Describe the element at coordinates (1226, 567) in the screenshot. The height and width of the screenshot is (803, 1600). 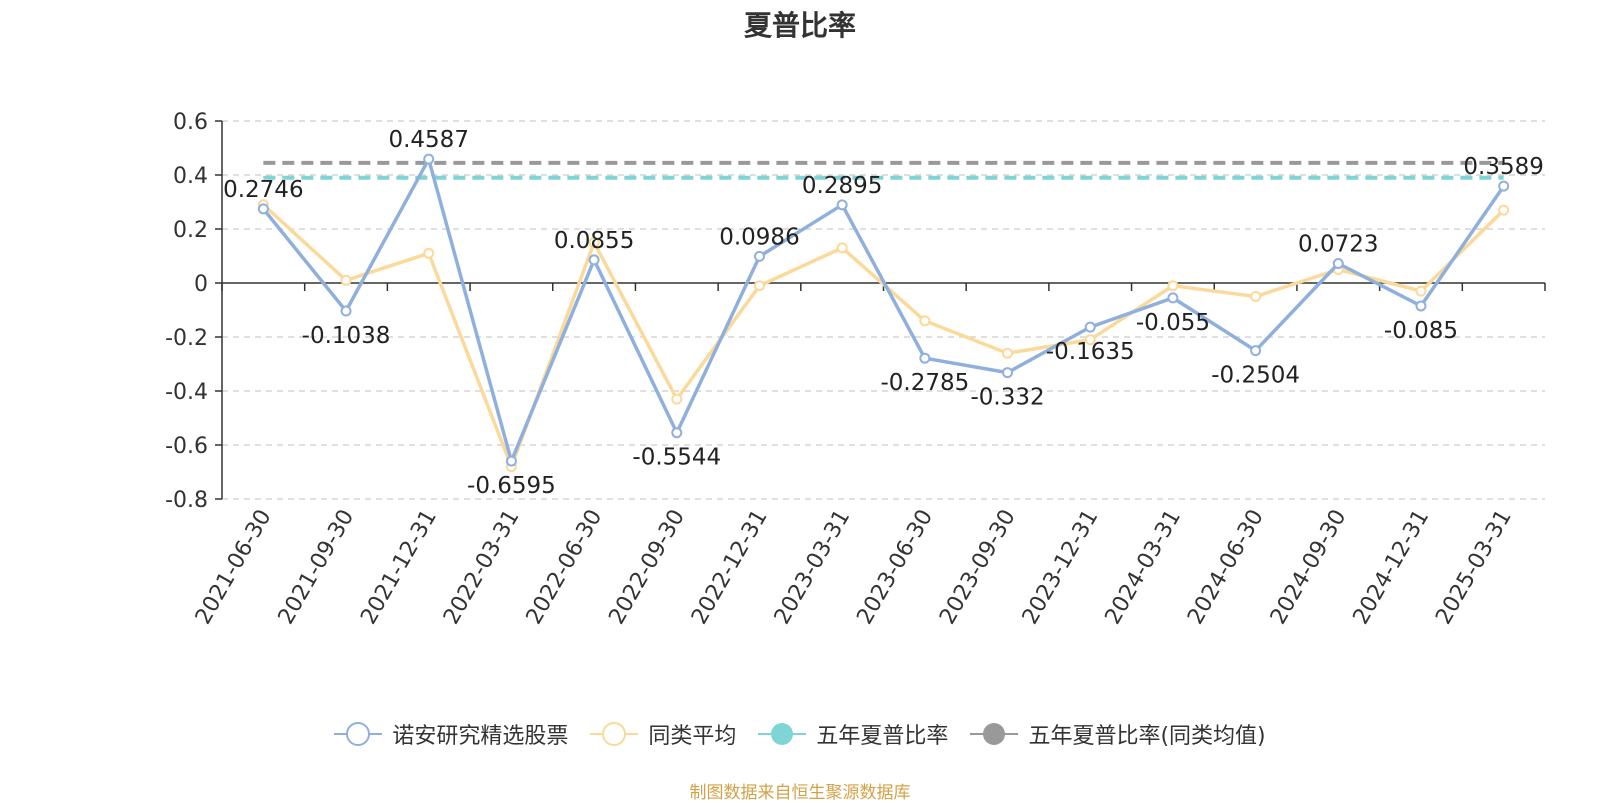
I see `x-tick-label: 2024-06-30` at that location.